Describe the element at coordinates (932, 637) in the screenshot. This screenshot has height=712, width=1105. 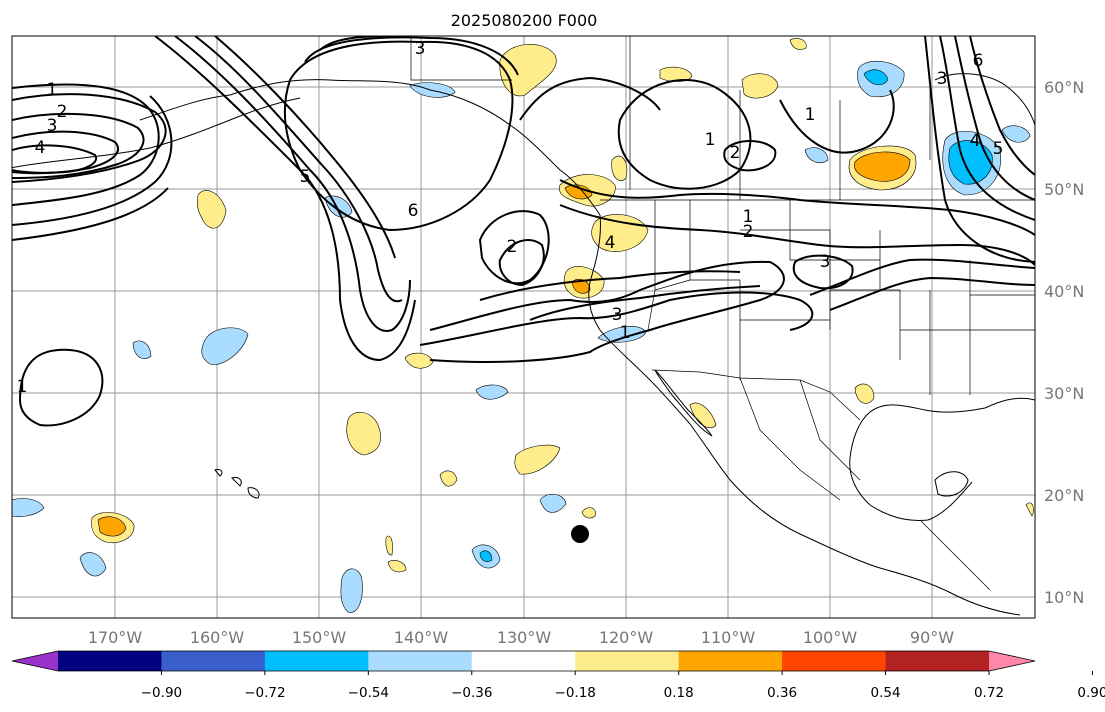
I see `lon-tick-label: 90°W` at that location.